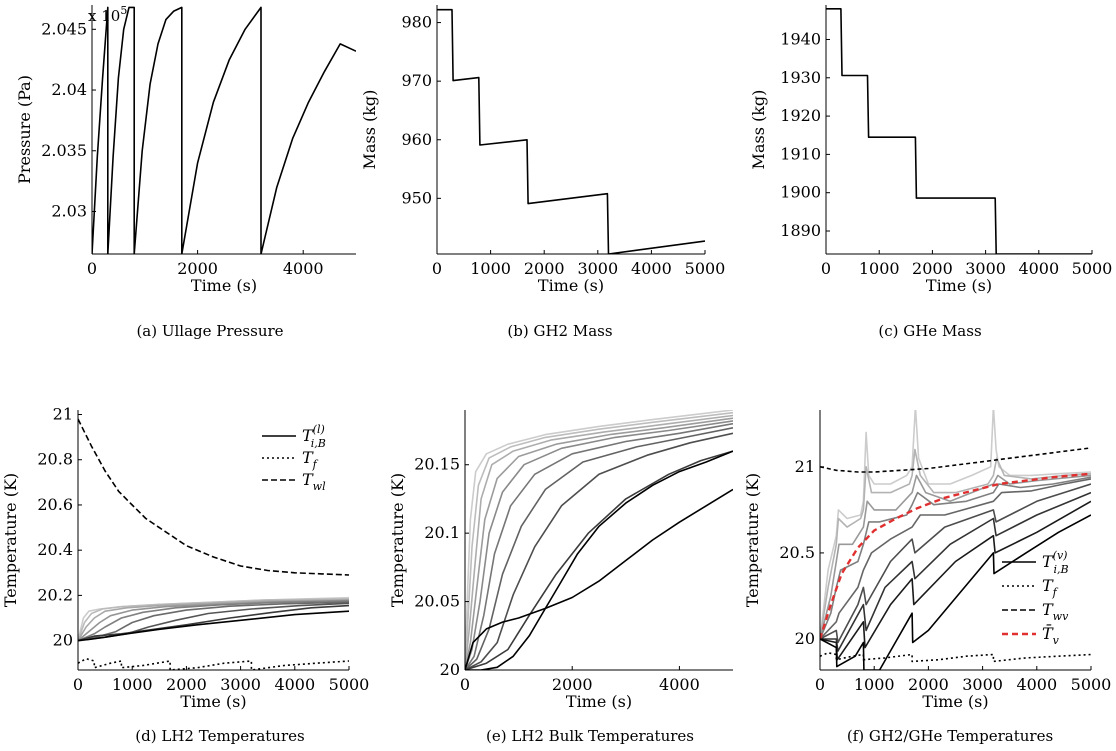 Image resolution: width=1116 pixels, height=751 pixels. I want to click on x-tick-label-f-2: 2000, so click(928, 684).